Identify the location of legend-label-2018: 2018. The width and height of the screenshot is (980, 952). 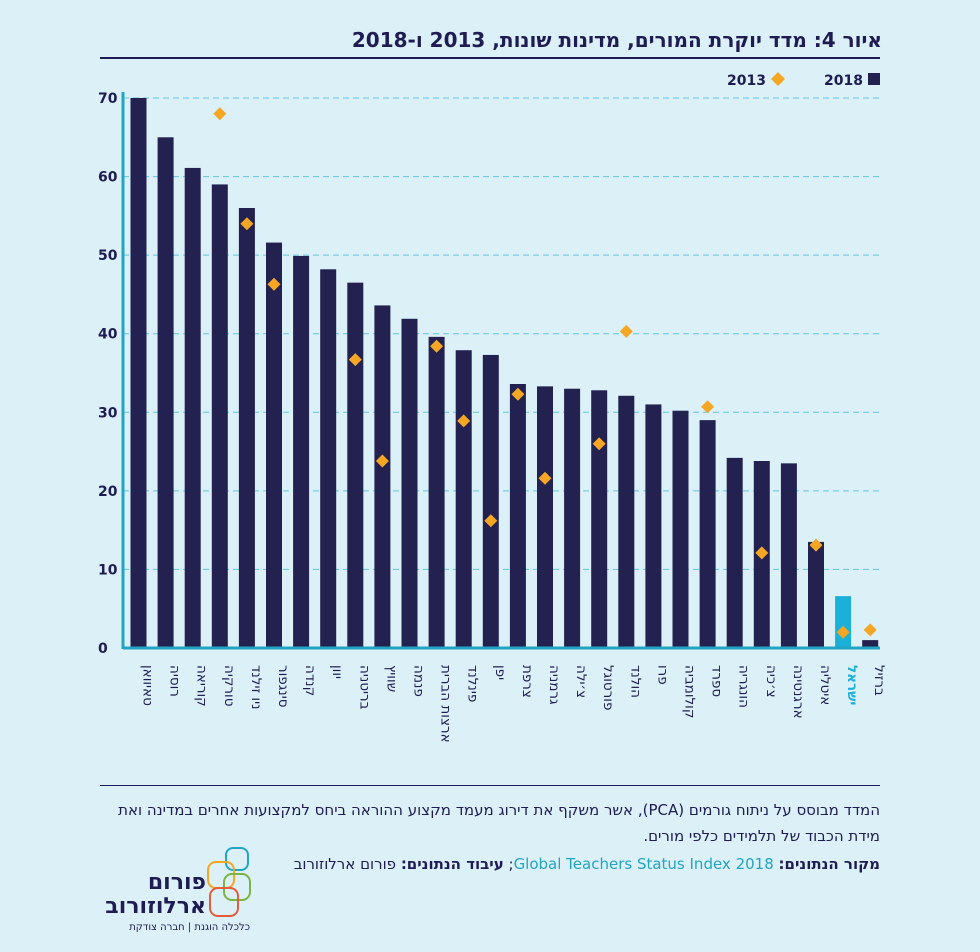
(843, 81).